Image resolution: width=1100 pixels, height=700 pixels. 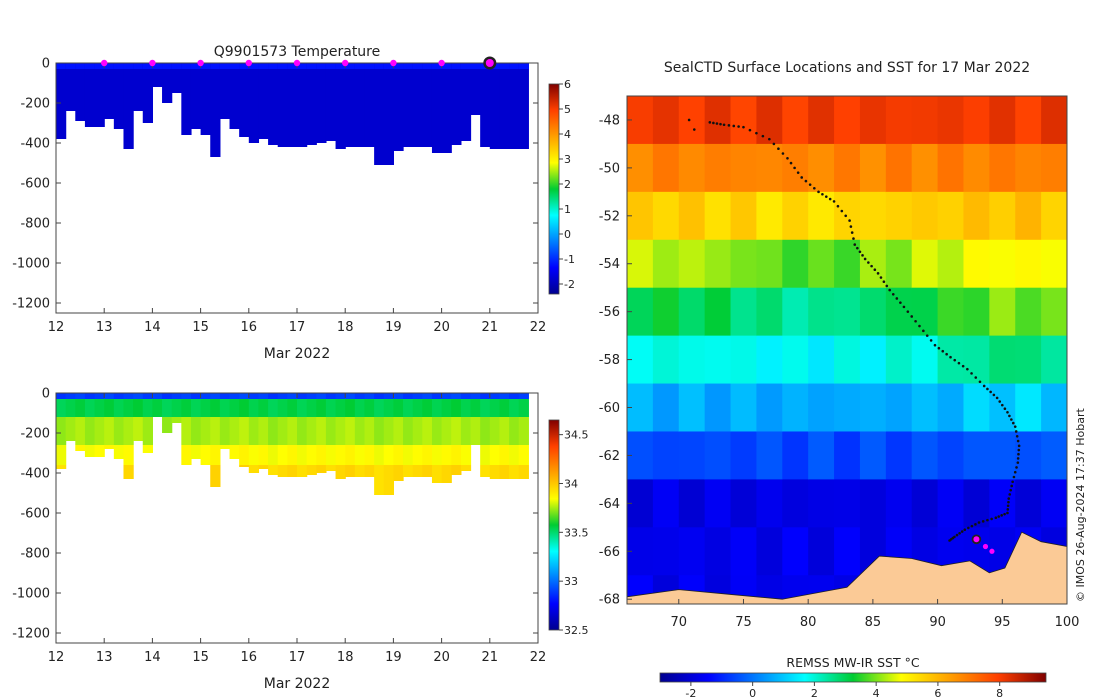 I want to click on temperature-y-tick-label: -800, so click(x=35, y=224).